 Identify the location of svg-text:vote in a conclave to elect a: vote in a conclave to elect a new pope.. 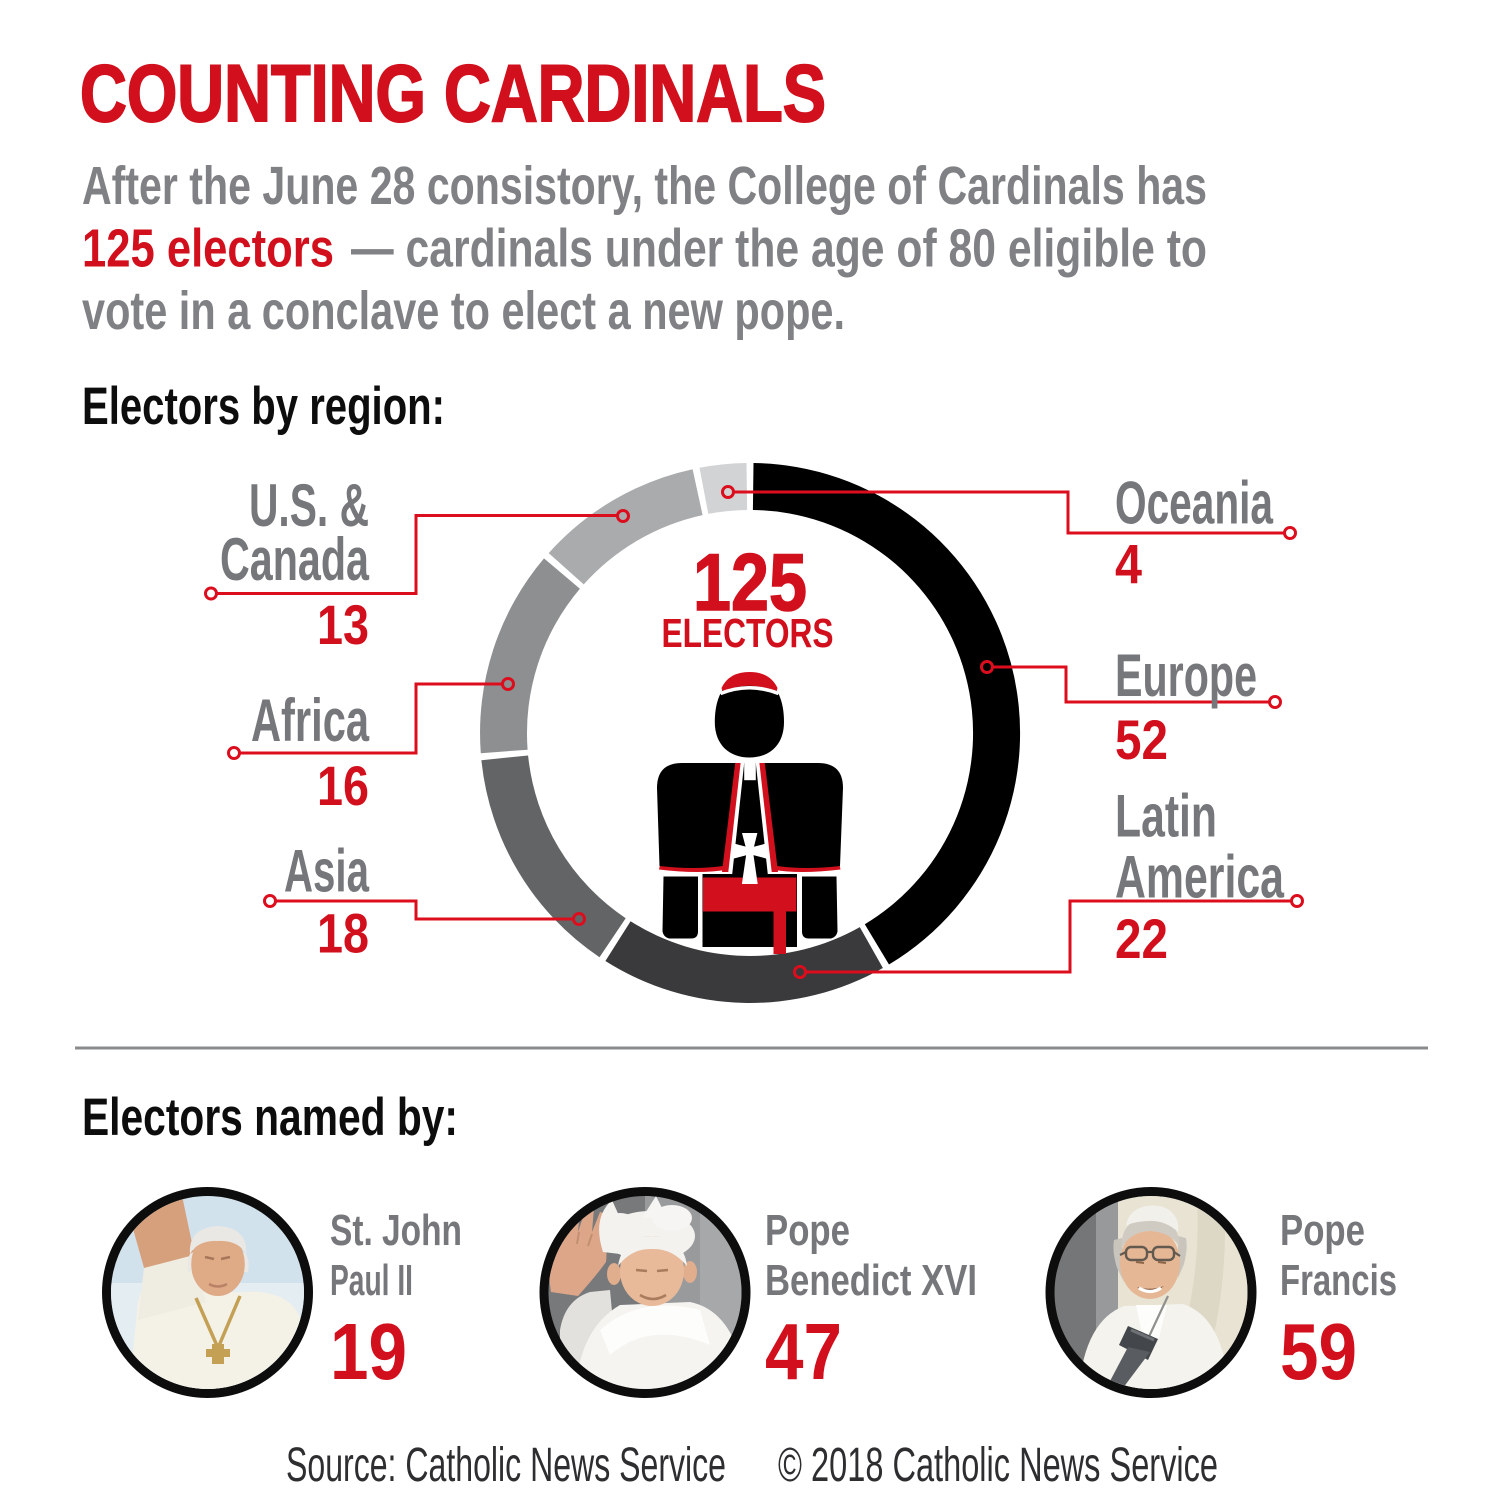
(463, 311).